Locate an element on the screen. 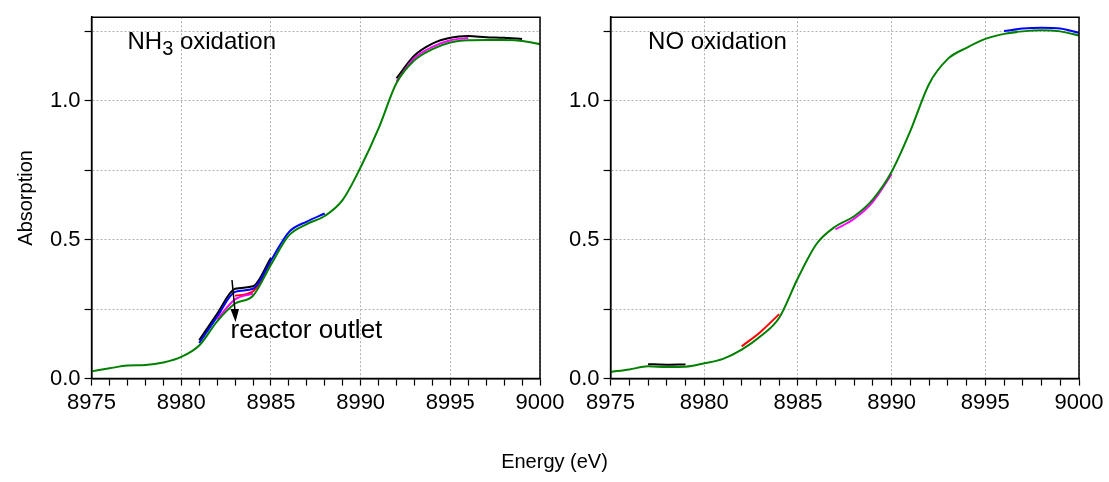 This screenshot has height=482, width=1109. chart-title: NO oxidation is located at coordinates (717, 41).